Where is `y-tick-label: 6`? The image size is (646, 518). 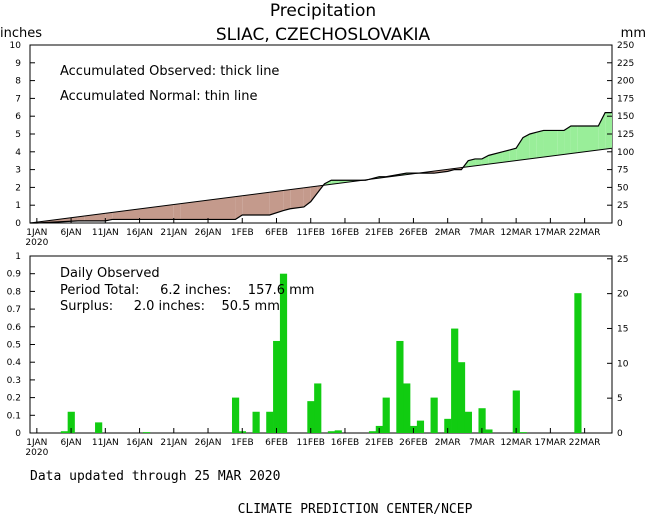 y-tick-label: 6 is located at coordinates (18, 117).